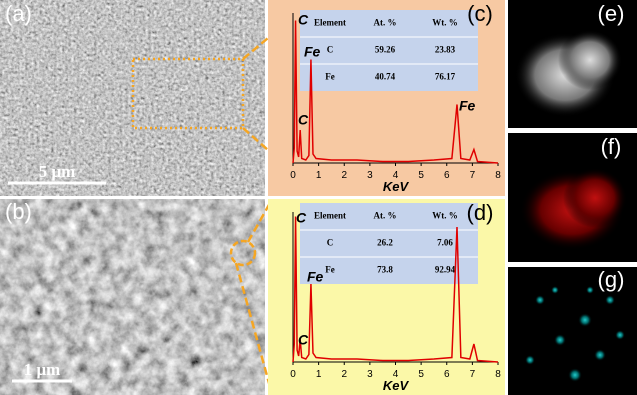  Describe the element at coordinates (18, 211) in the screenshot. I see `panel-label: (b)` at that location.